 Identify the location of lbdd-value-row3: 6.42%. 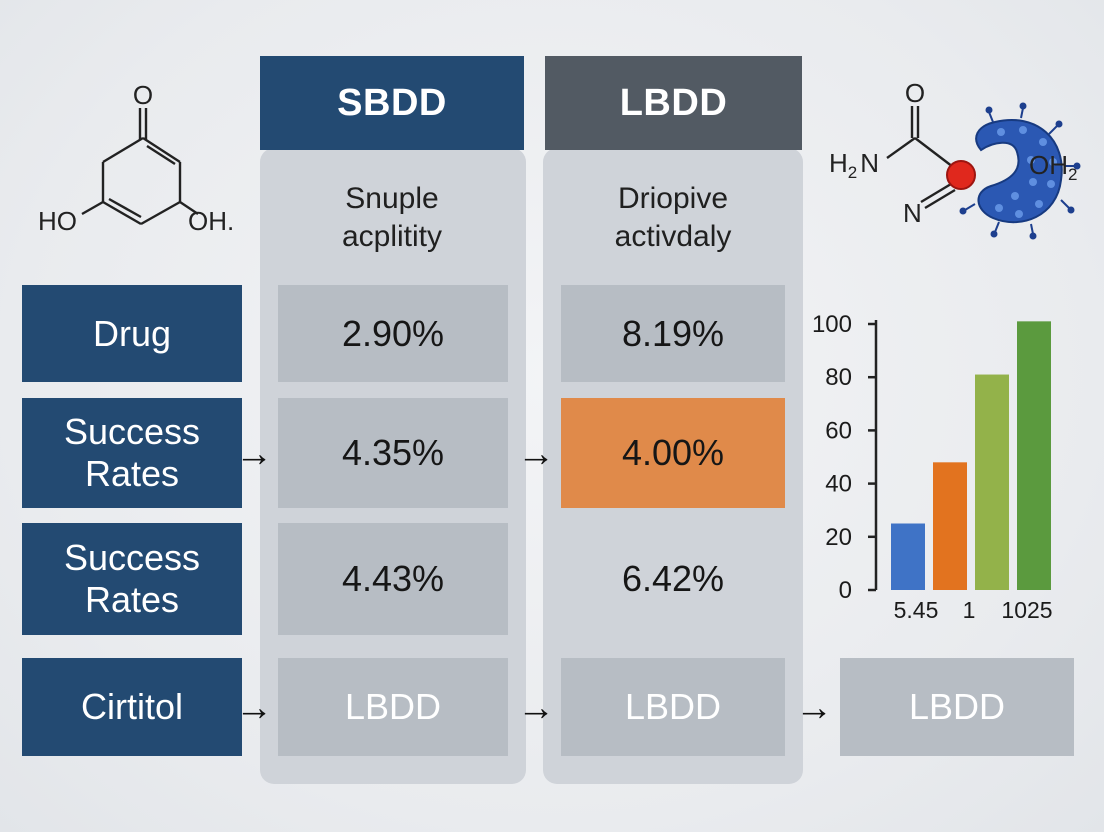
(673, 578).